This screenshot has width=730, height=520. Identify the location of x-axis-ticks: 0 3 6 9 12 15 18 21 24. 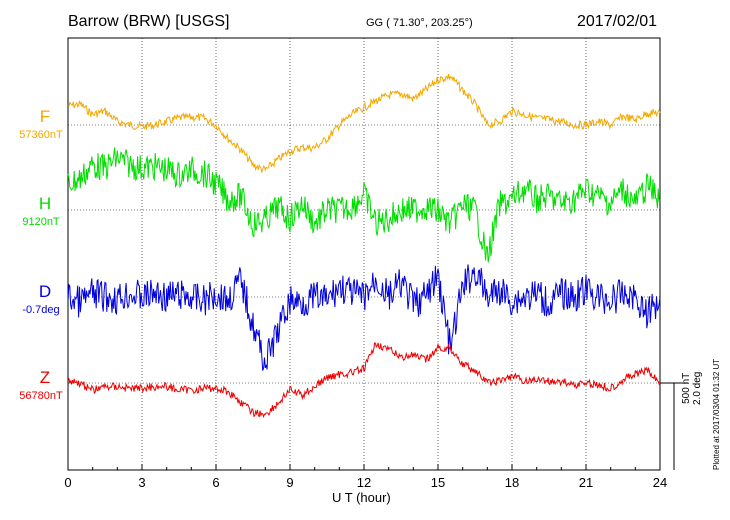
(365, 477).